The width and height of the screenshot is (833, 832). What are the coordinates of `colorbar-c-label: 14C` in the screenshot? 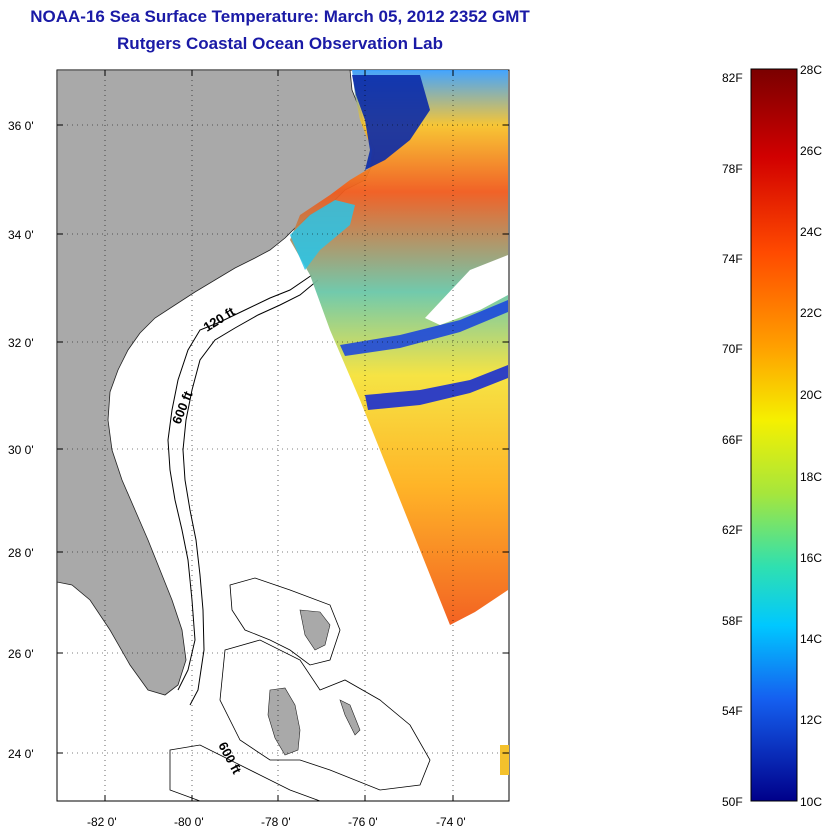 It's located at (811, 639).